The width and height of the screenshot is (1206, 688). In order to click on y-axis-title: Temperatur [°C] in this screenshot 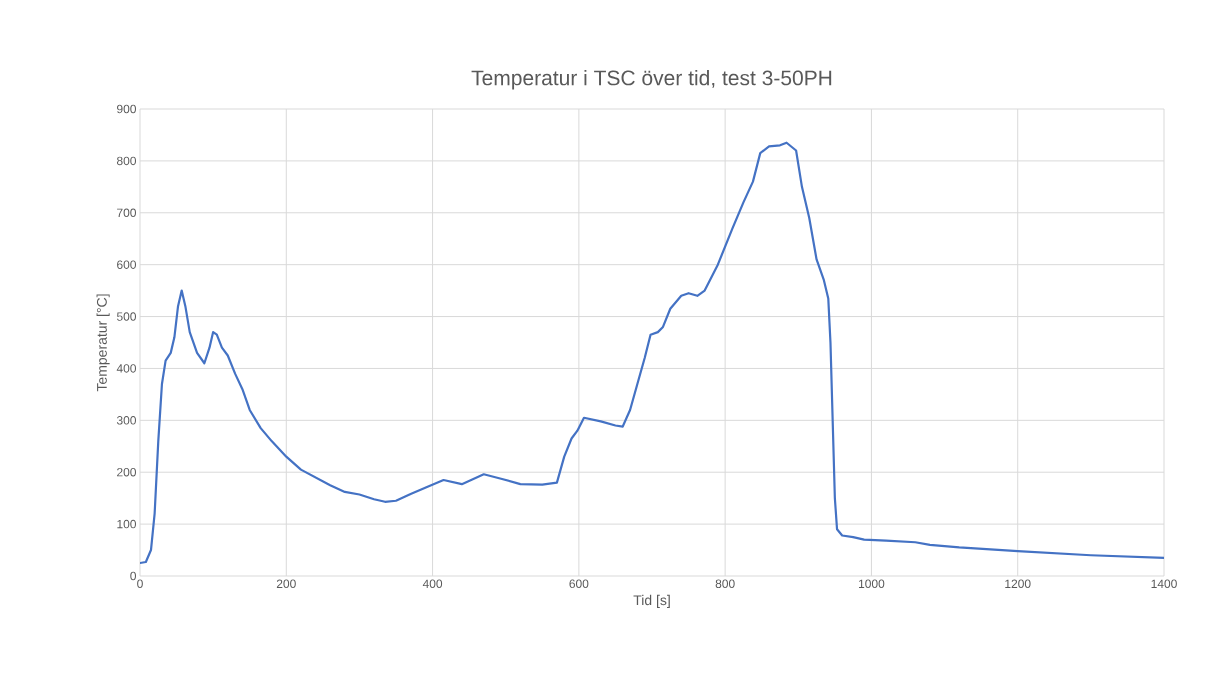, I will do `click(103, 343)`.